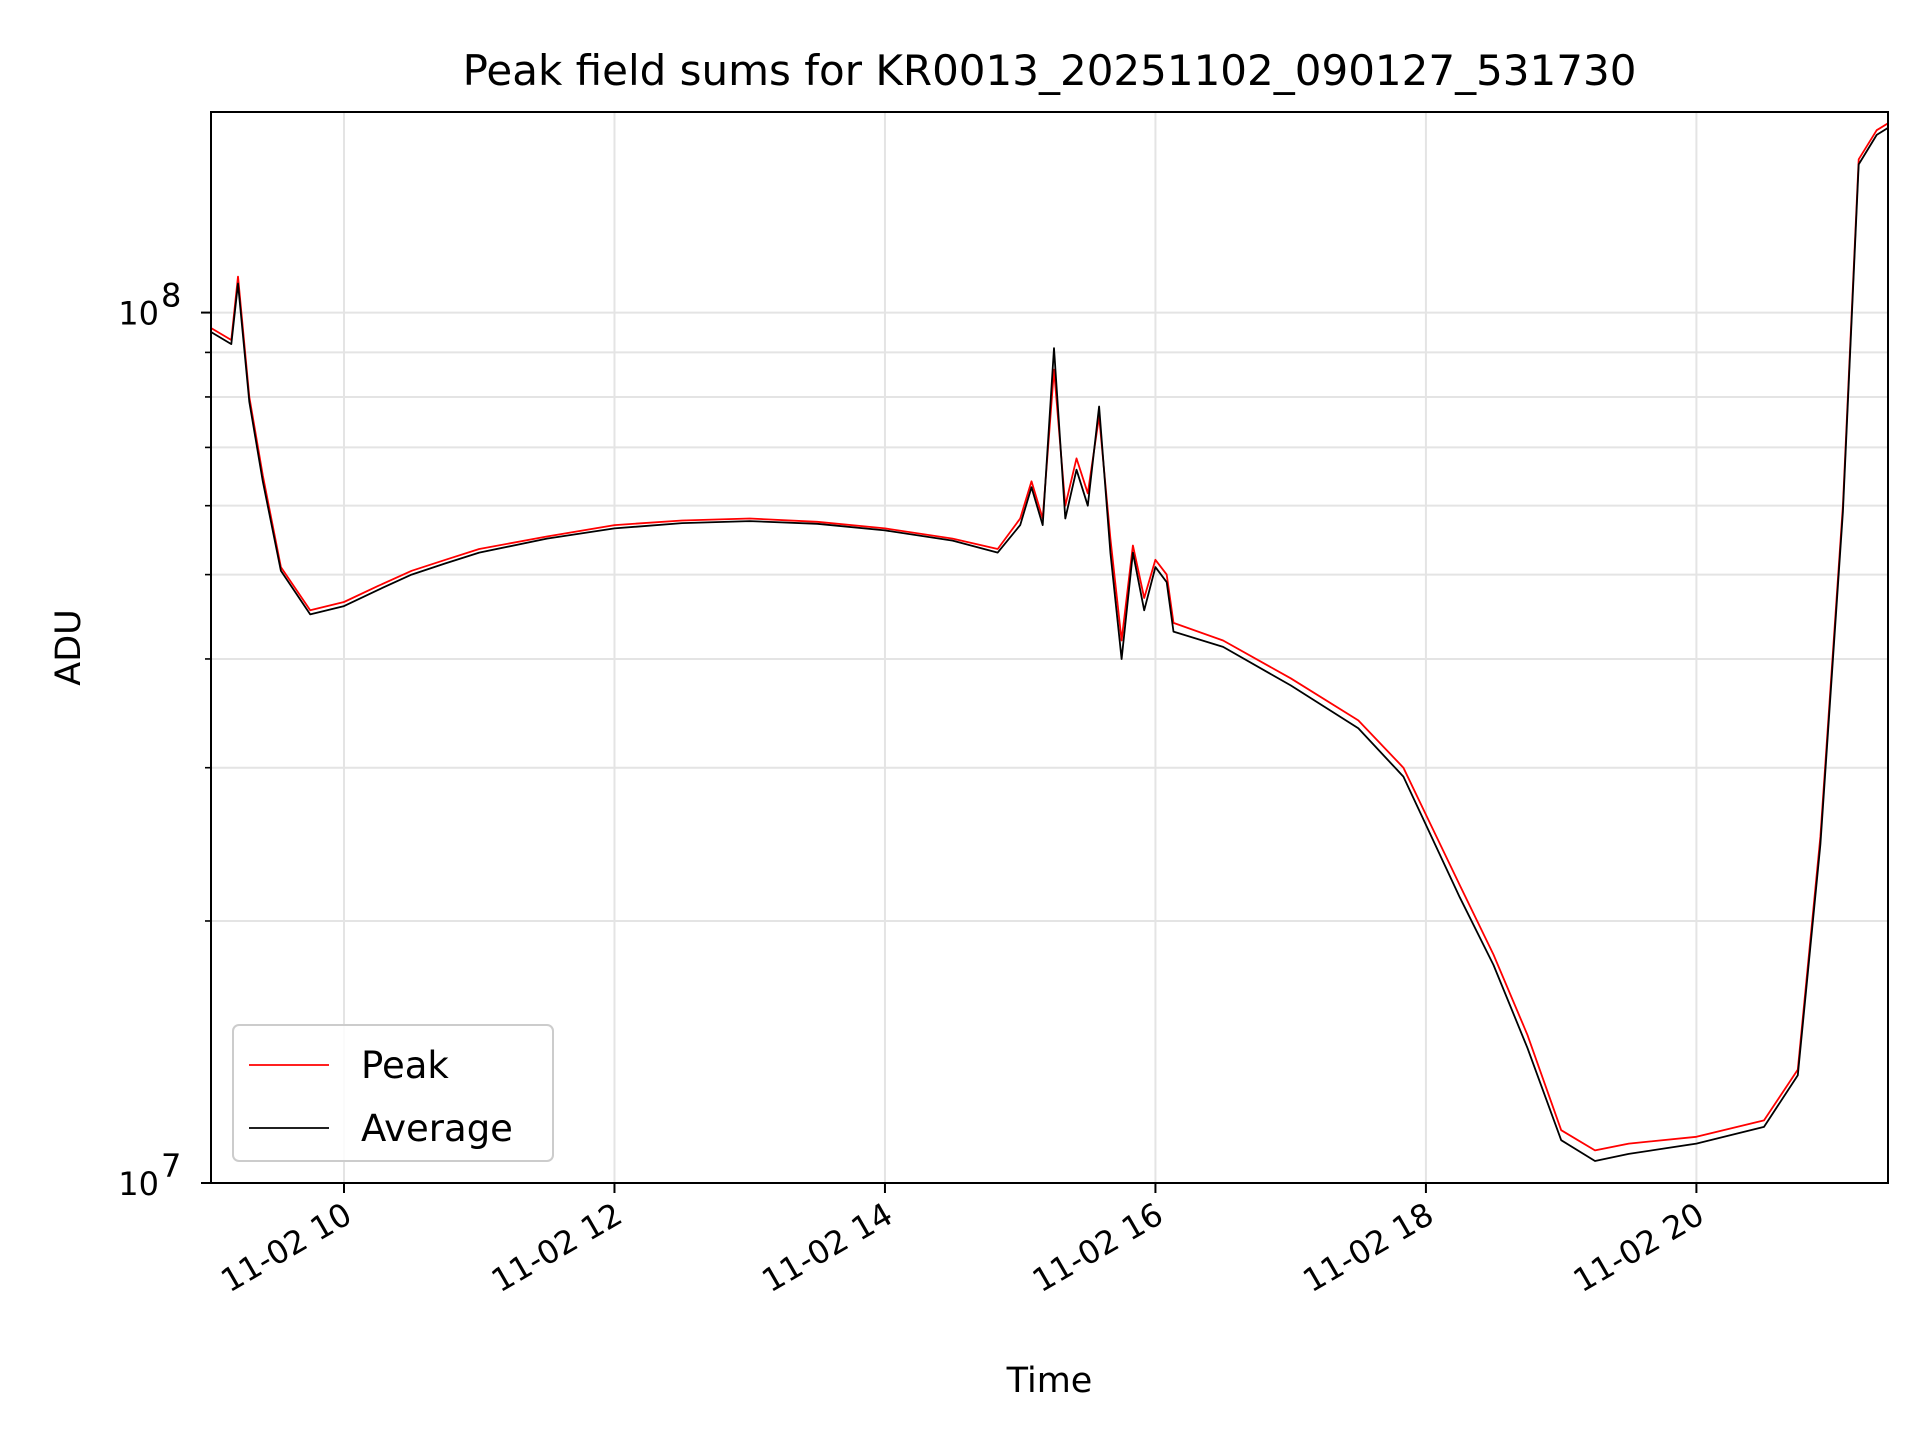 This screenshot has height=1440, width=1920. Describe the element at coordinates (405, 1065) in the screenshot. I see `legend-label-peak: Peak` at that location.